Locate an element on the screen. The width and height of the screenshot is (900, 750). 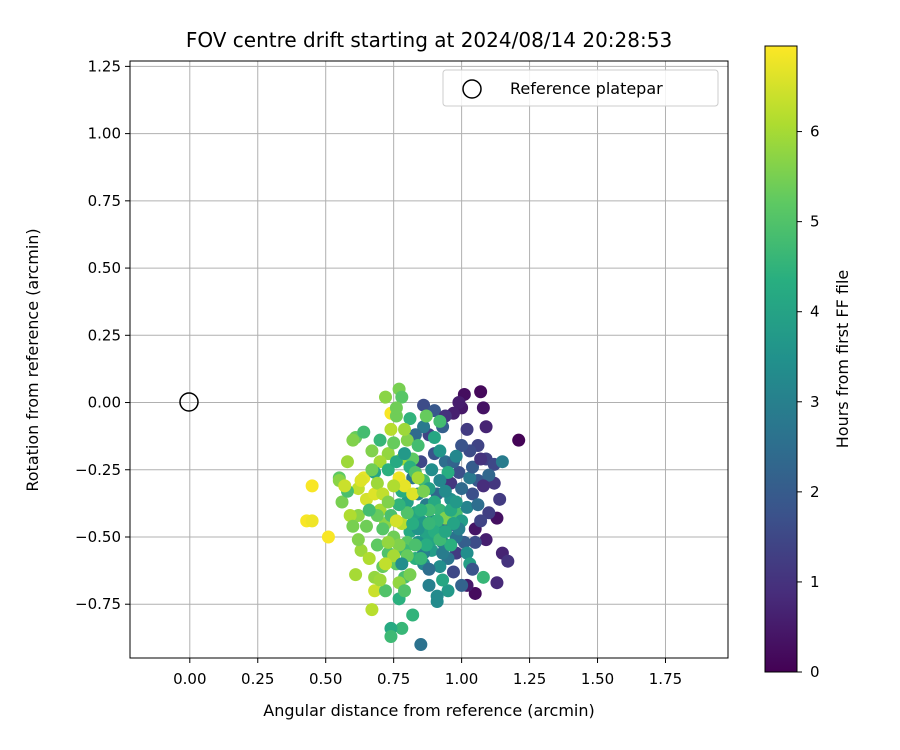
y-axis-ticks: −0.75 −0.50 −0.25 0.00 0.25 0.50 0.75 1.00 1.25 is located at coordinates (102, 335).